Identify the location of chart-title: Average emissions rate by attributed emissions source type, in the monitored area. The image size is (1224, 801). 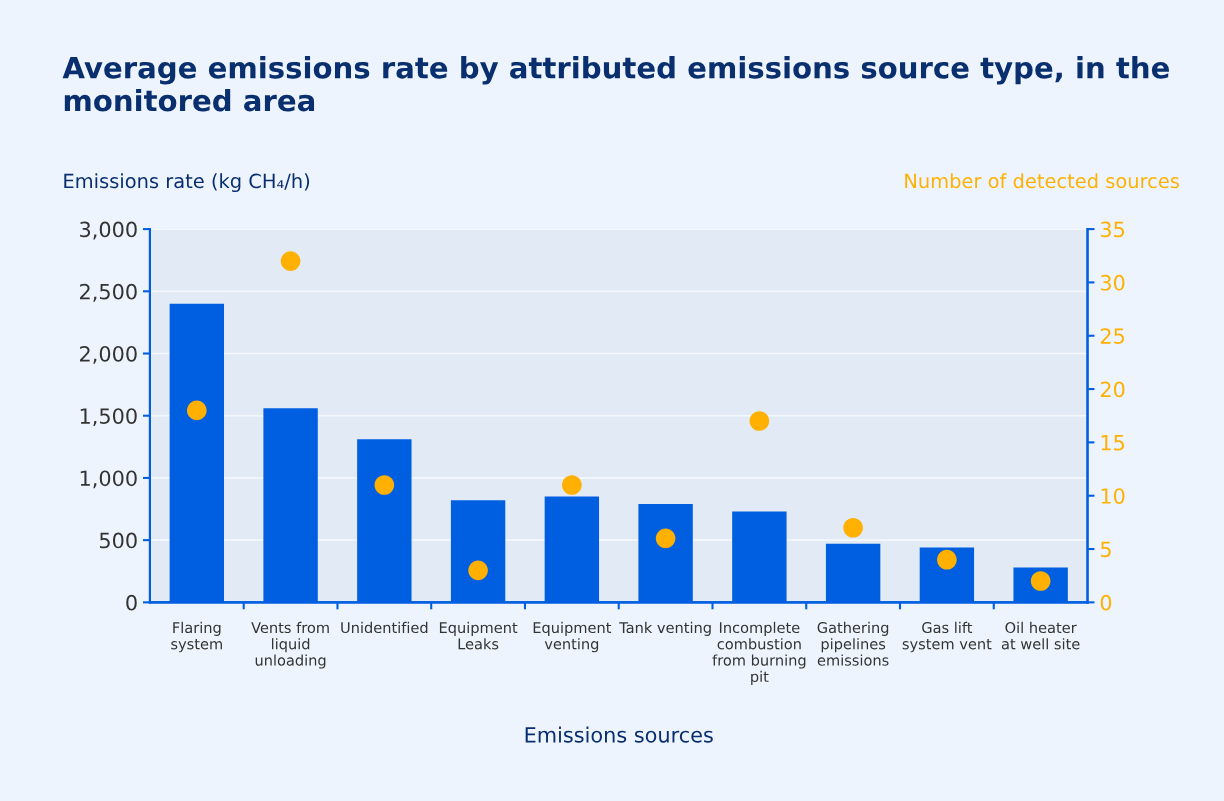
(615, 84).